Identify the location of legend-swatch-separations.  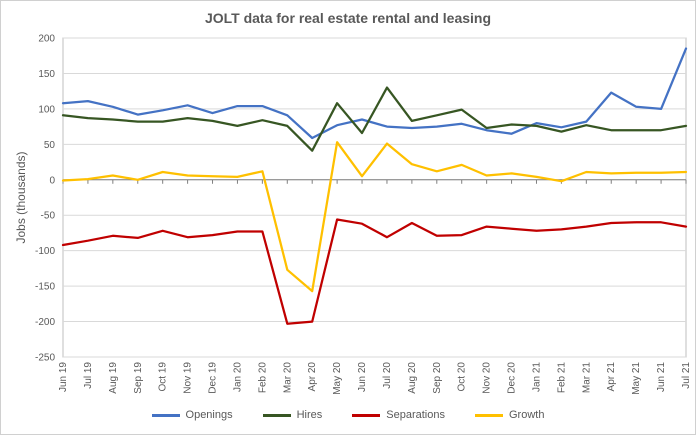
(366, 415).